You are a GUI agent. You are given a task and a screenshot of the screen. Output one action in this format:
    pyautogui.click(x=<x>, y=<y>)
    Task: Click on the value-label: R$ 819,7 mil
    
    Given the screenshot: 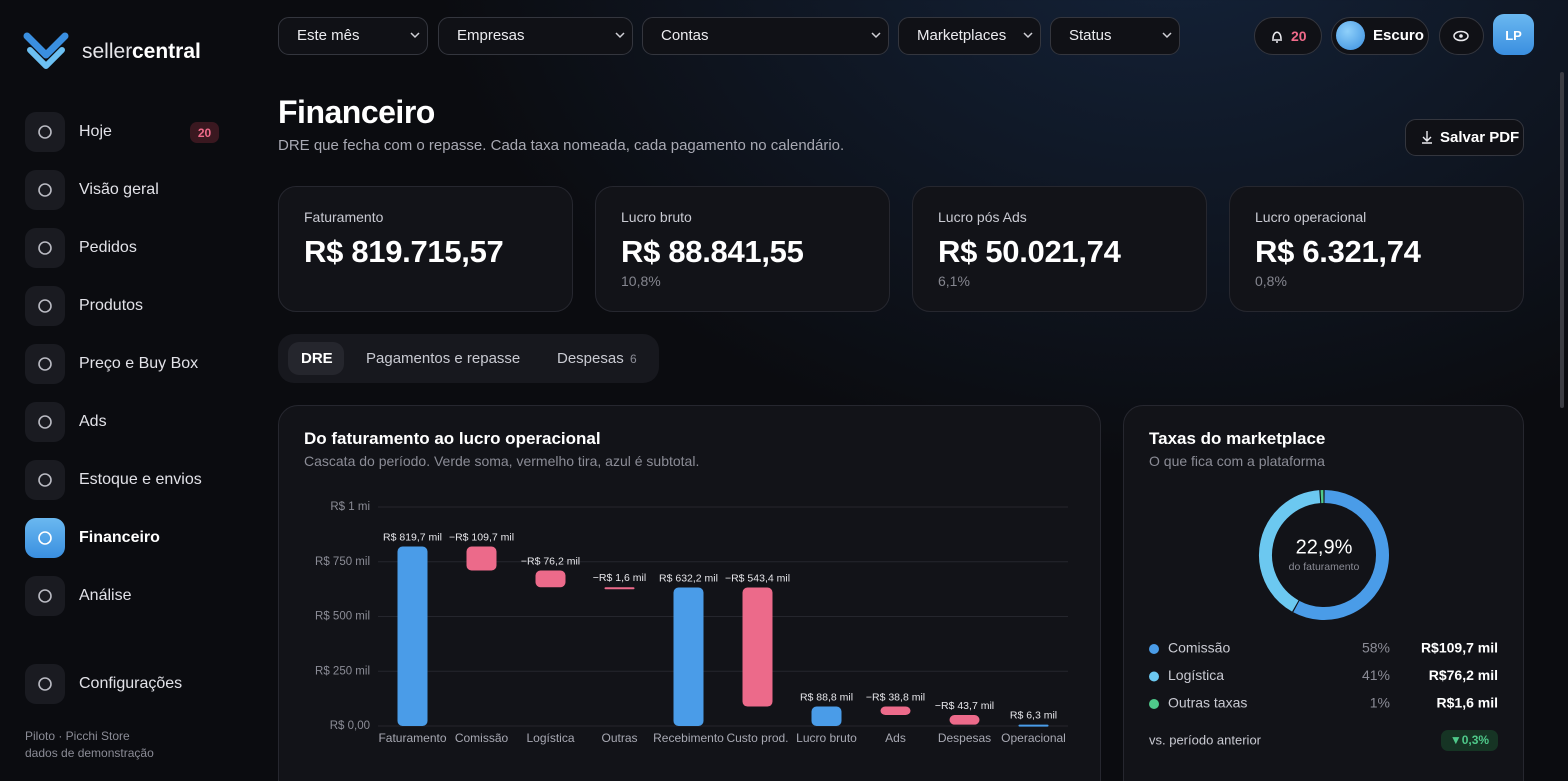 What is the action you would take?
    pyautogui.click(x=412, y=537)
    